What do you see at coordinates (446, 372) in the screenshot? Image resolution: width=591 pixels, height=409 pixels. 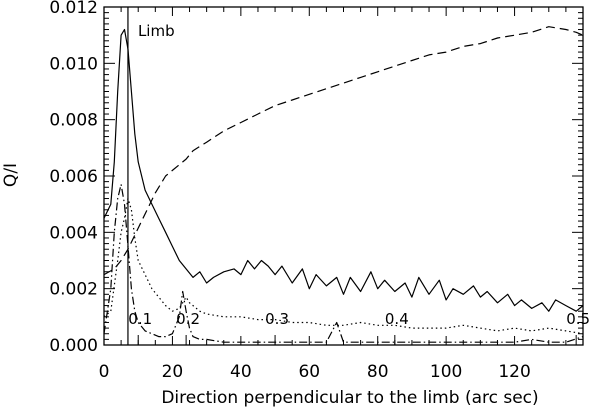 I see `x-tick-label: 100` at bounding box center [446, 372].